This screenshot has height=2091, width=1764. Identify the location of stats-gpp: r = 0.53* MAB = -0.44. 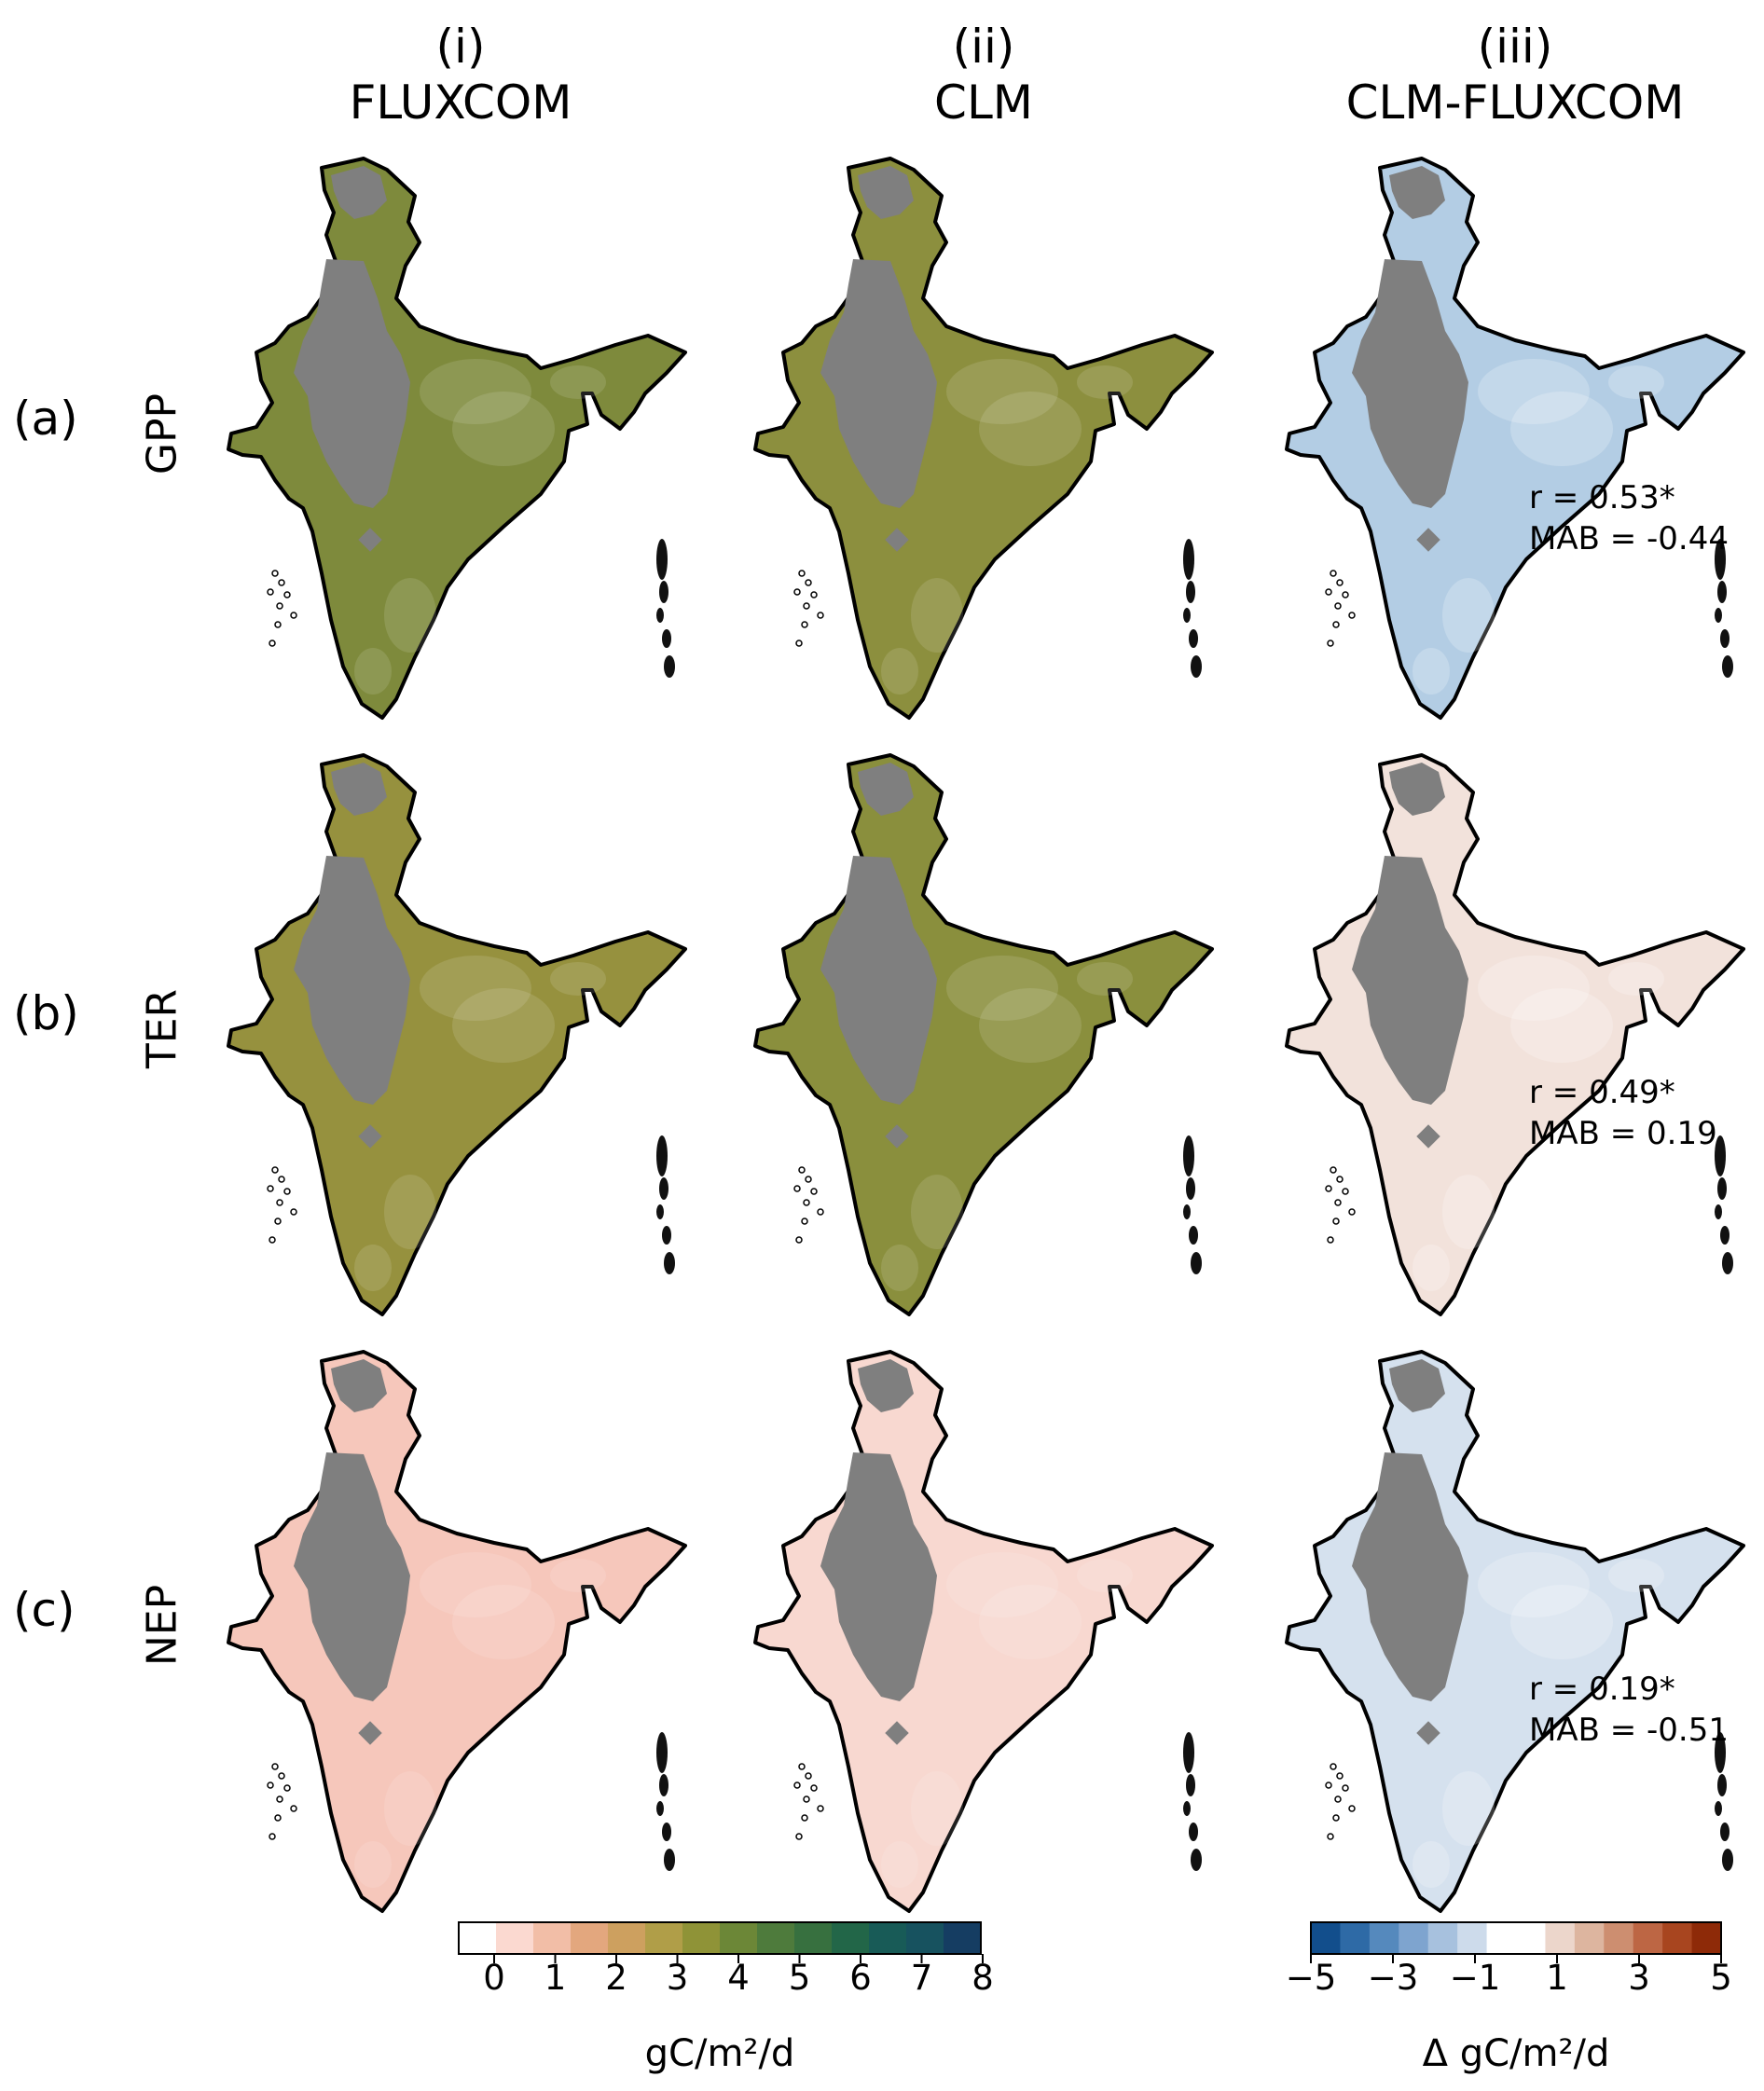
(1629, 518).